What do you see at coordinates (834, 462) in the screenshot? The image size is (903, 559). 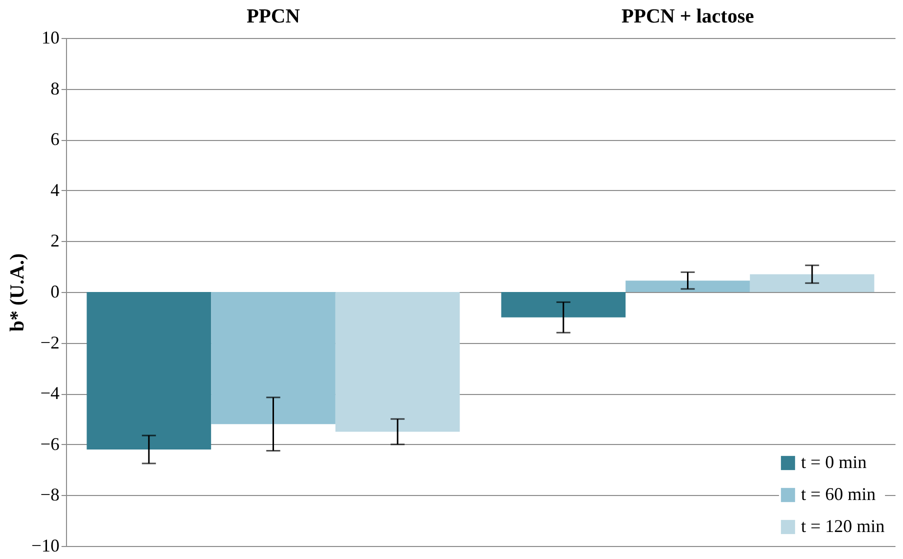 I see `legend-label: t = 0 min` at bounding box center [834, 462].